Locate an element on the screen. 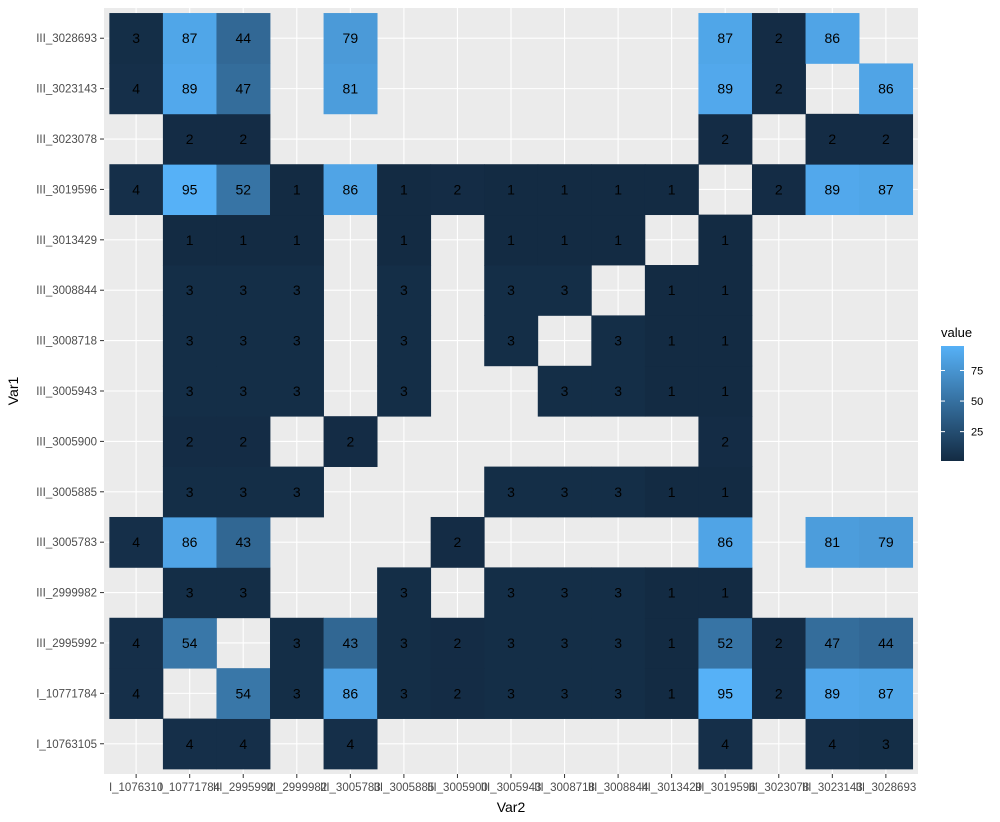 The image size is (1000, 822). y-tick-label: III_3013429 is located at coordinates (66, 241).